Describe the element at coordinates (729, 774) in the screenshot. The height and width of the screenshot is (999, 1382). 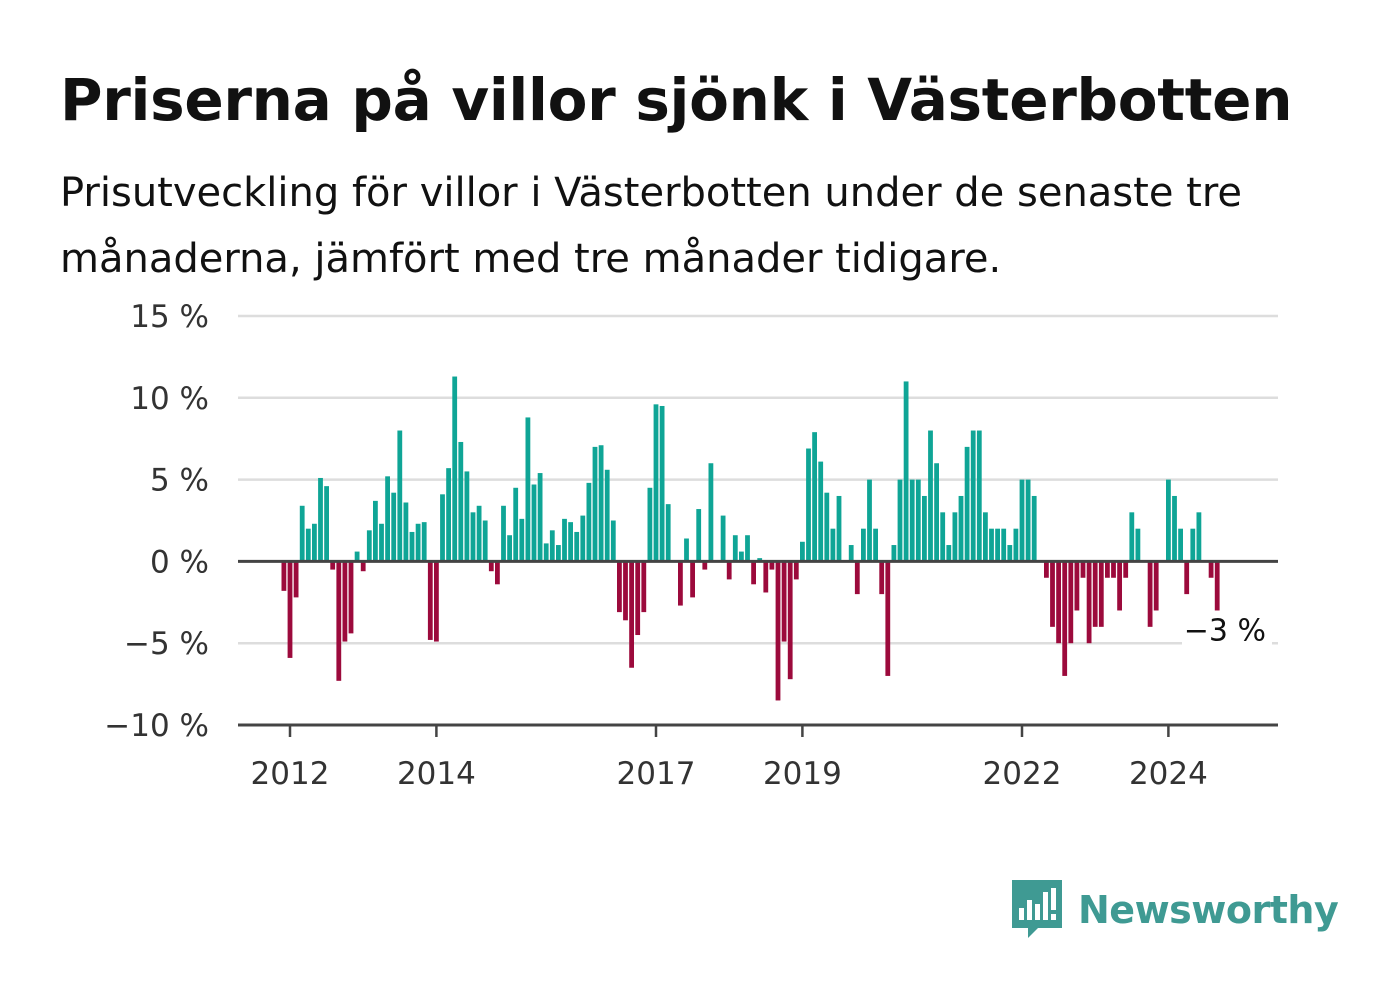
I see `x-axis-labels: 2012 2014 2017 2019 2022 2024` at that location.